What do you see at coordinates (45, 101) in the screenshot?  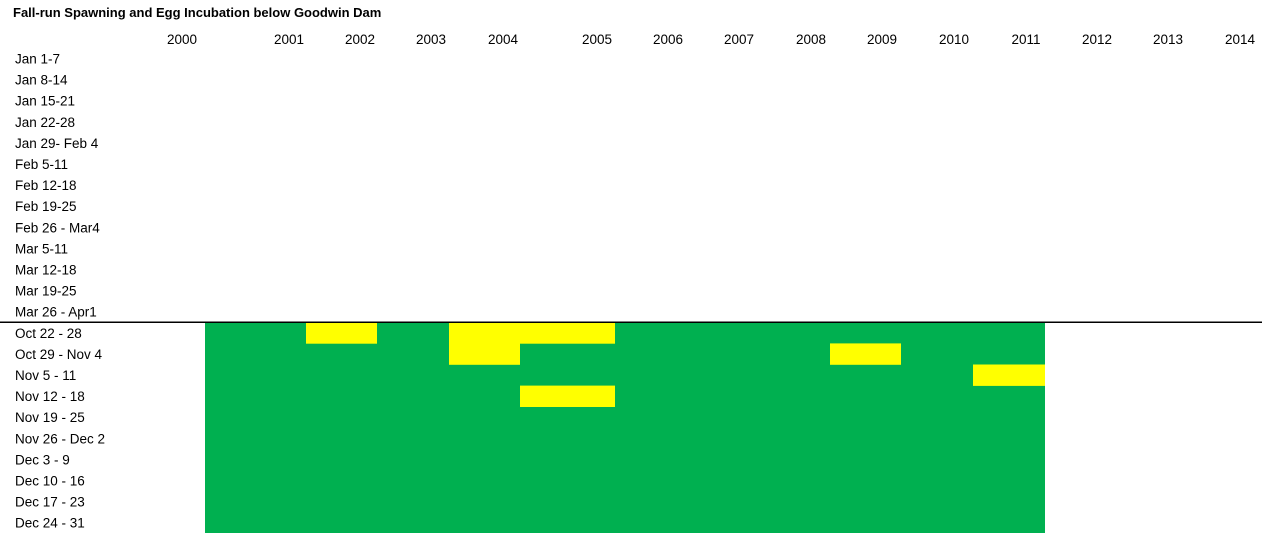 I see `y-tick-label: Jan 15-21` at bounding box center [45, 101].